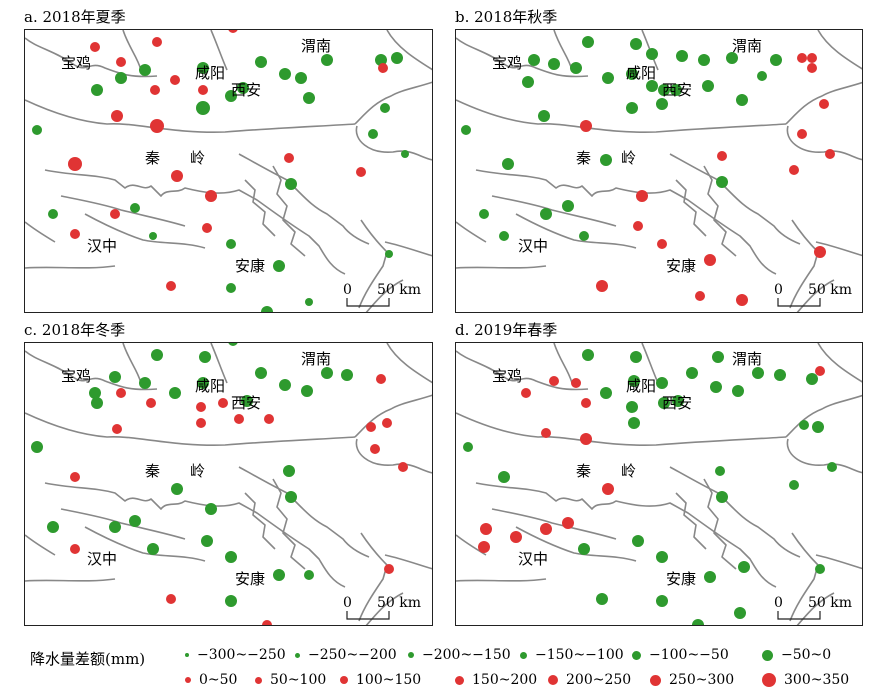  What do you see at coordinates (298, 680) in the screenshot?
I see `legend-label: 50~100` at bounding box center [298, 680].